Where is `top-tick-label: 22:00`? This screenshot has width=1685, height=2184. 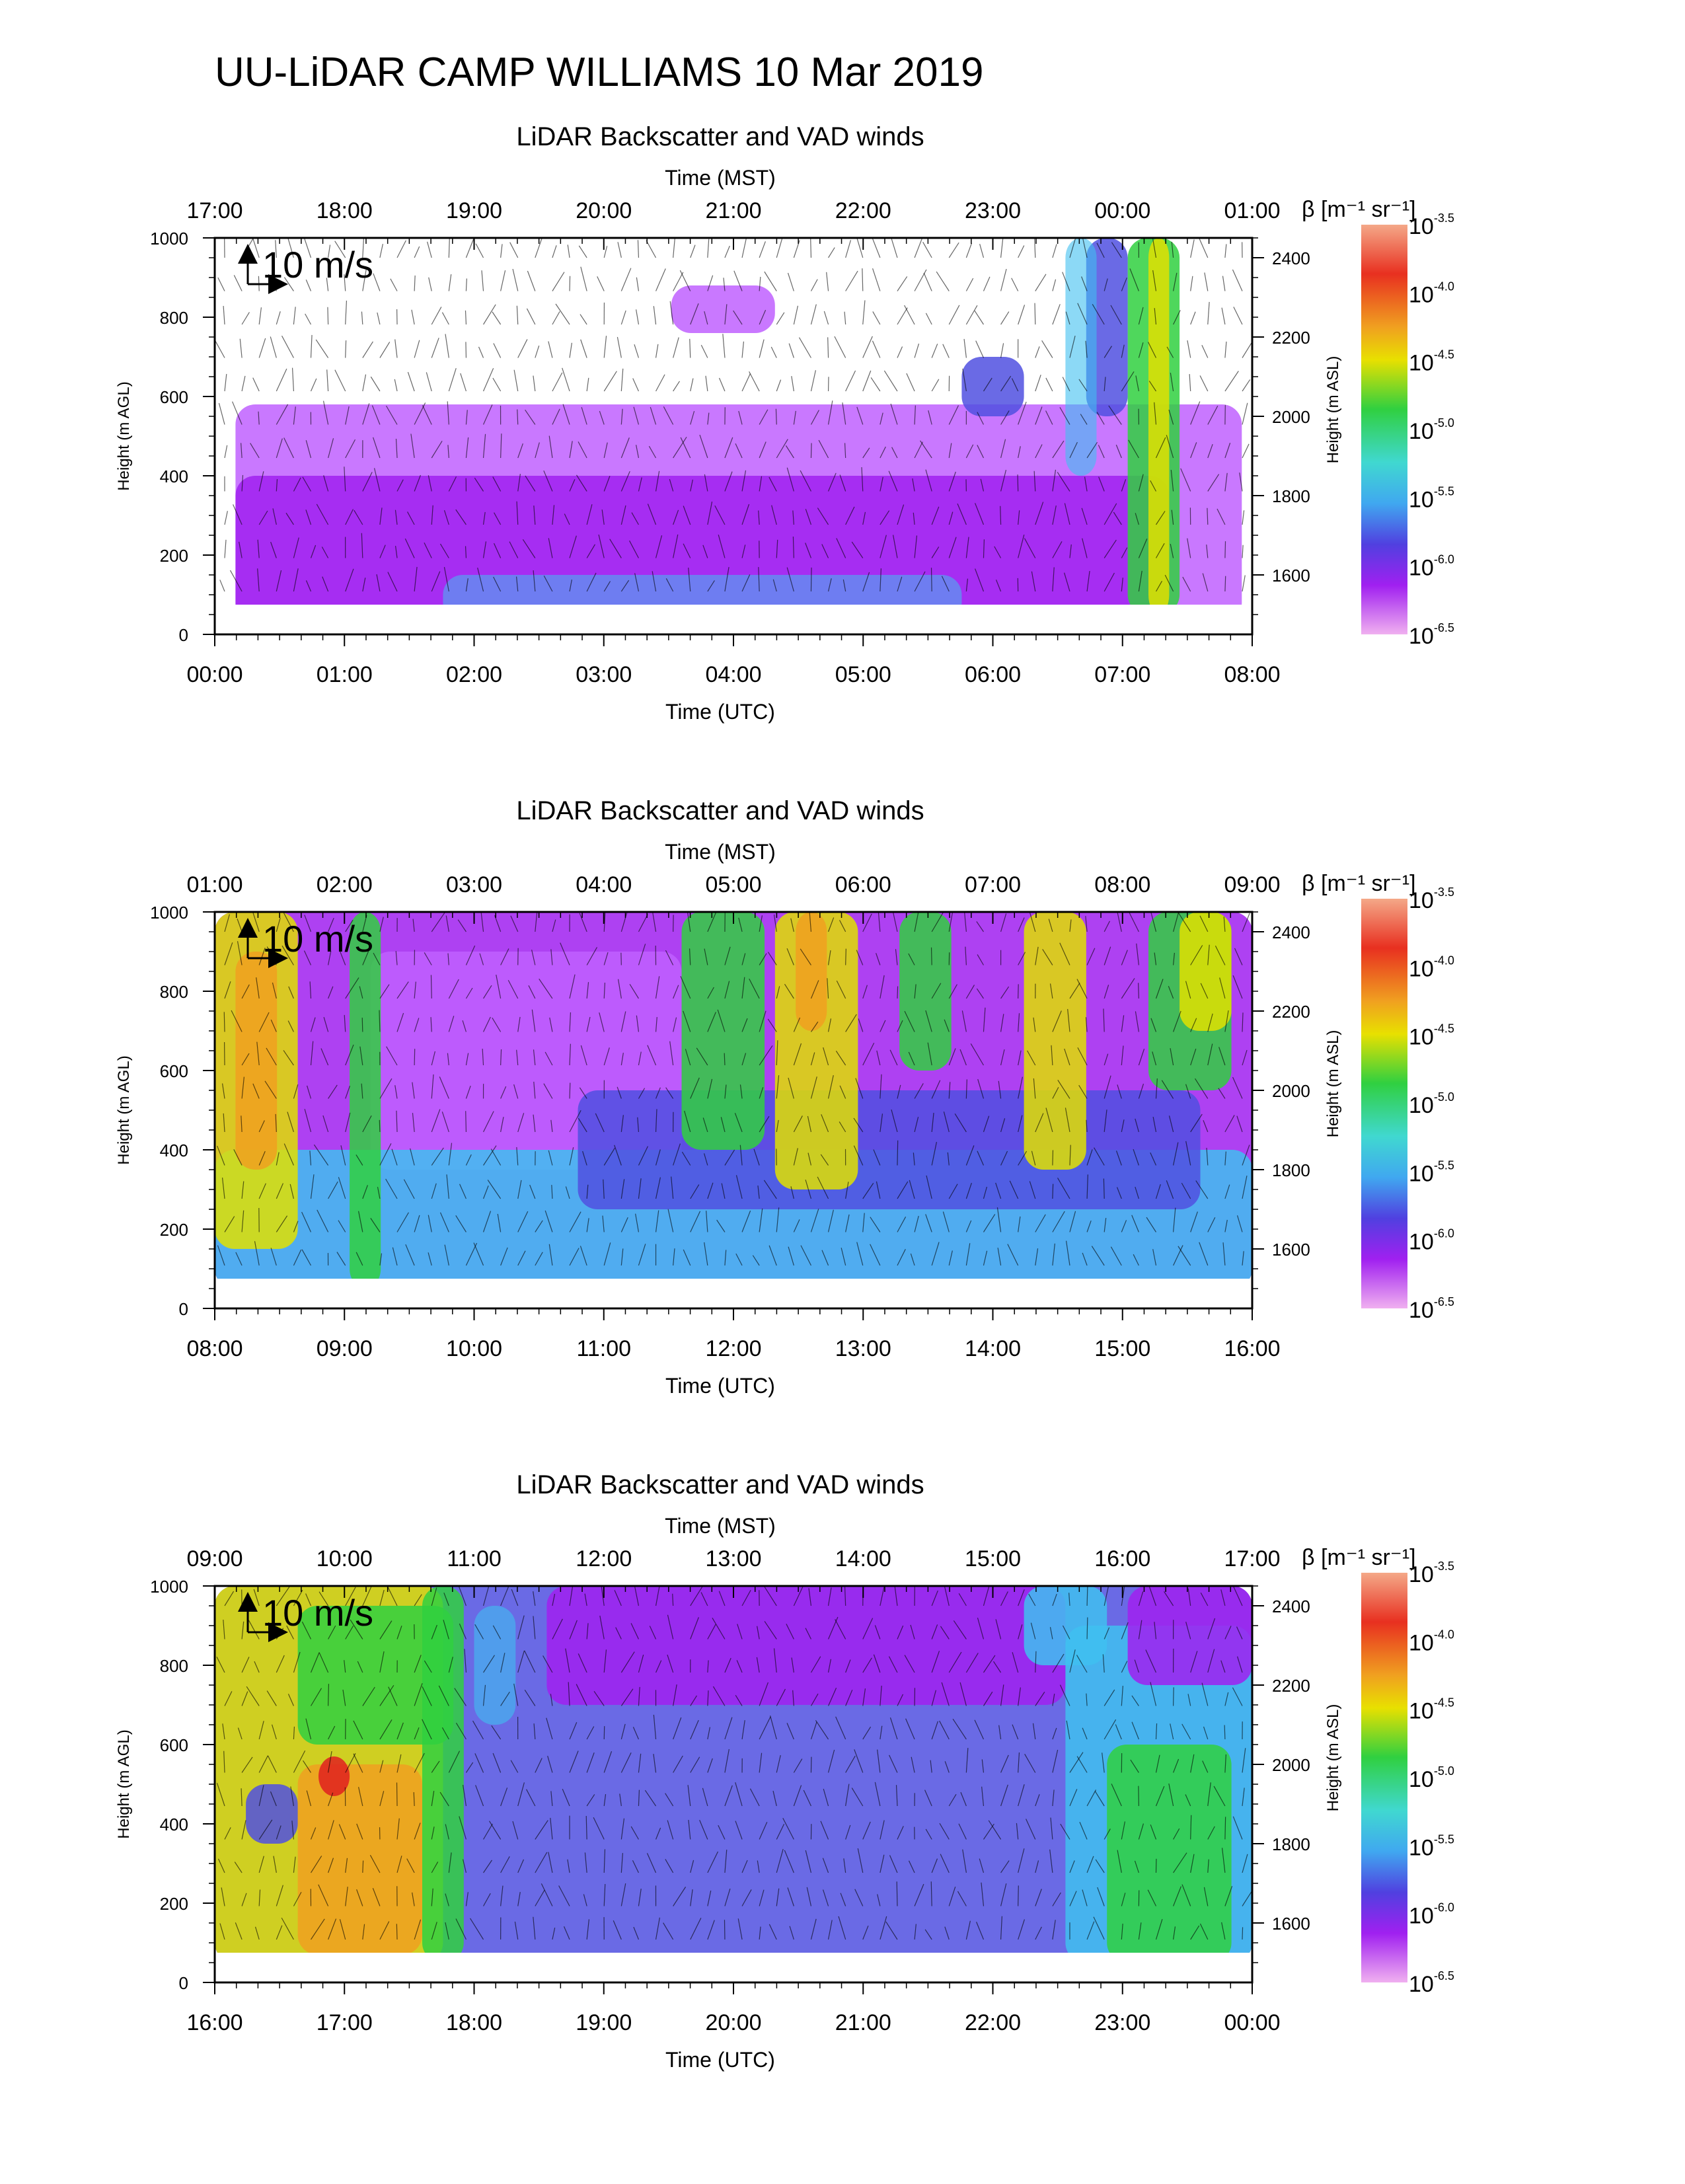 top-tick-label: 22:00 is located at coordinates (863, 210).